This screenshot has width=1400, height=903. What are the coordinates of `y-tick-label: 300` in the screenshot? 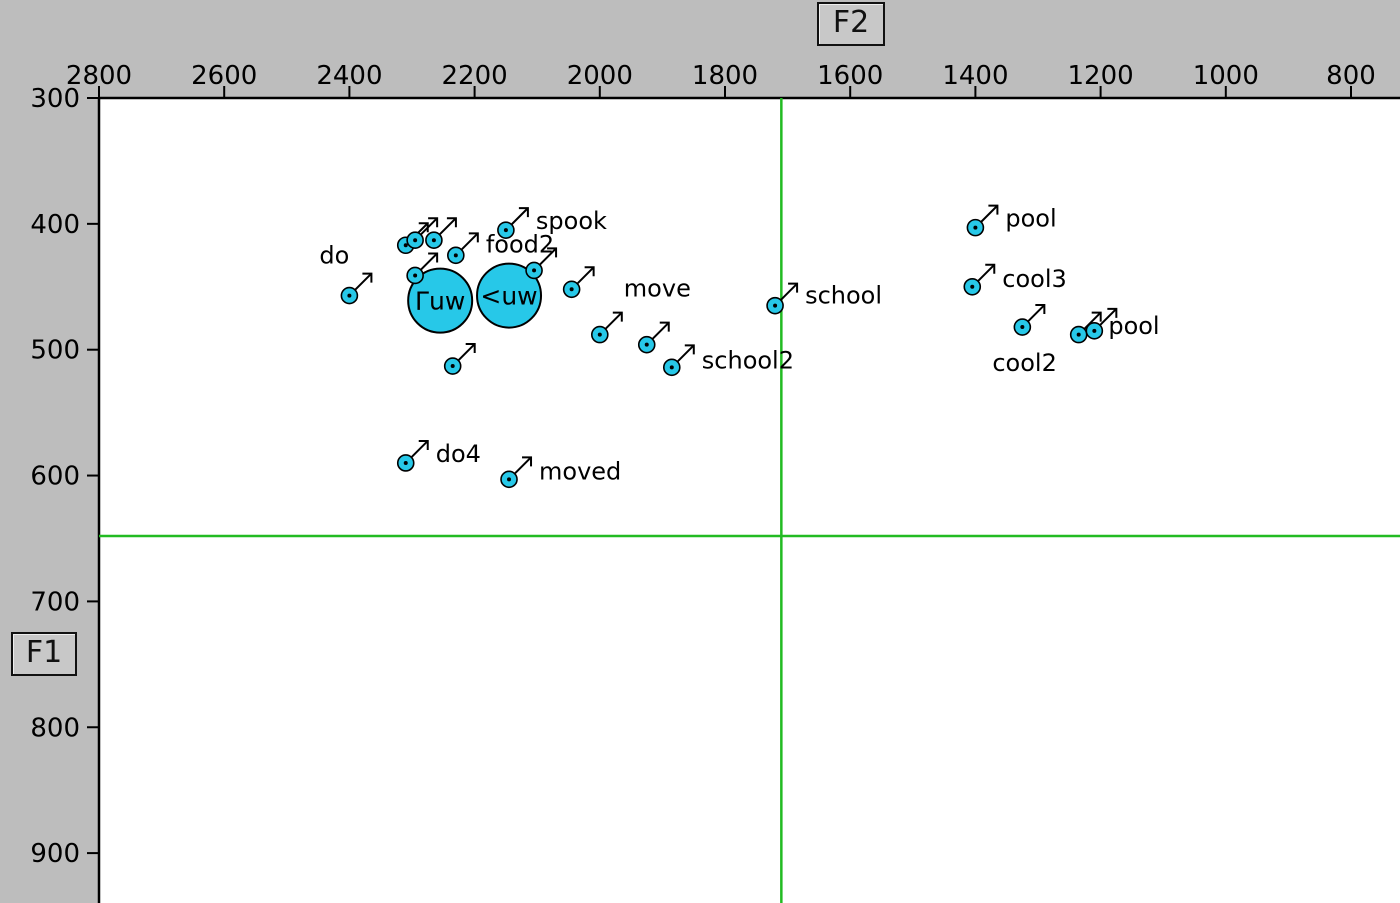 It's located at (55, 99).